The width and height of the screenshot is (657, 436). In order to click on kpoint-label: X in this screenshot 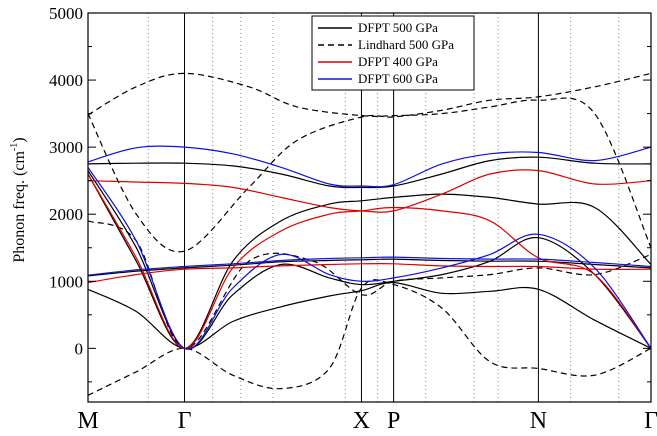, I will do `click(361, 421)`.